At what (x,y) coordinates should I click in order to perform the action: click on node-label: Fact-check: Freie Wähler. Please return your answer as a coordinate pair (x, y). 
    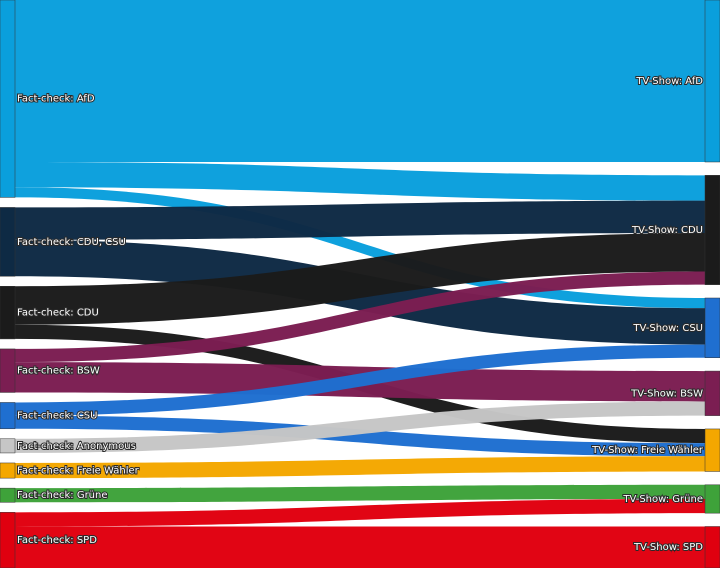
    Looking at the image, I should click on (78, 471).